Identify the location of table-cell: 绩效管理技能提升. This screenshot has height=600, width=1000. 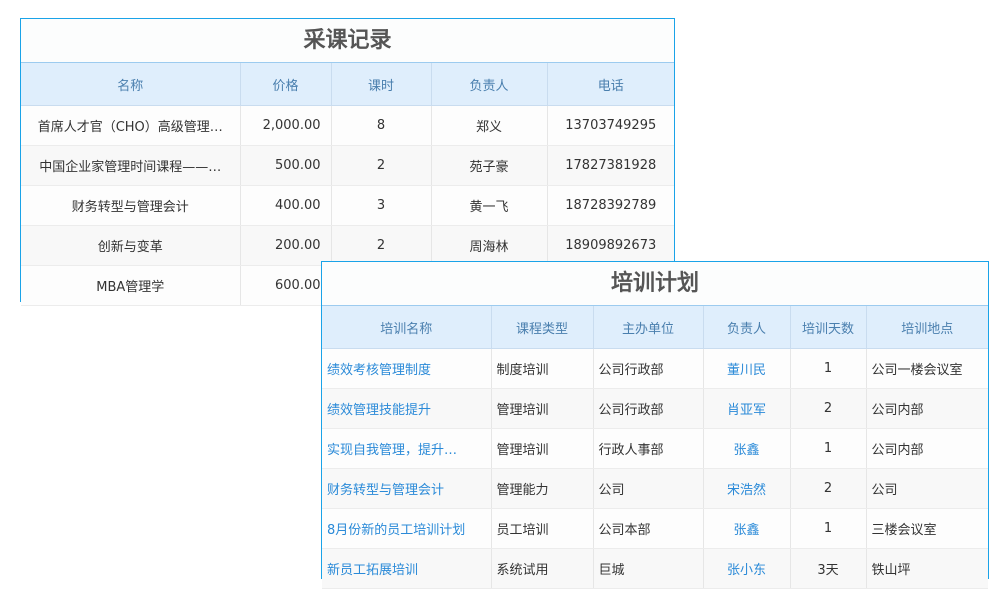
(407, 408).